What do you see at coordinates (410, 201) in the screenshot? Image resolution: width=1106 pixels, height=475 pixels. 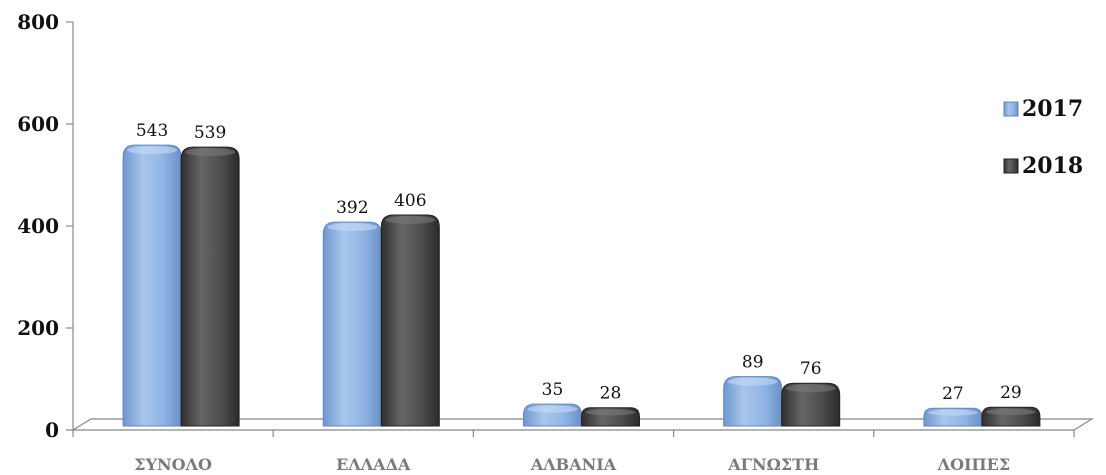 I see `data-label: 406` at bounding box center [410, 201].